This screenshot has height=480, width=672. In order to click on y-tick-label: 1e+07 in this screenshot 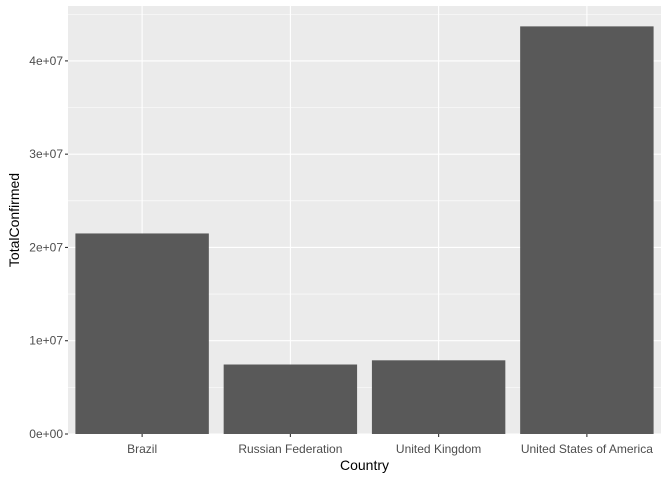, I will do `click(46, 341)`.